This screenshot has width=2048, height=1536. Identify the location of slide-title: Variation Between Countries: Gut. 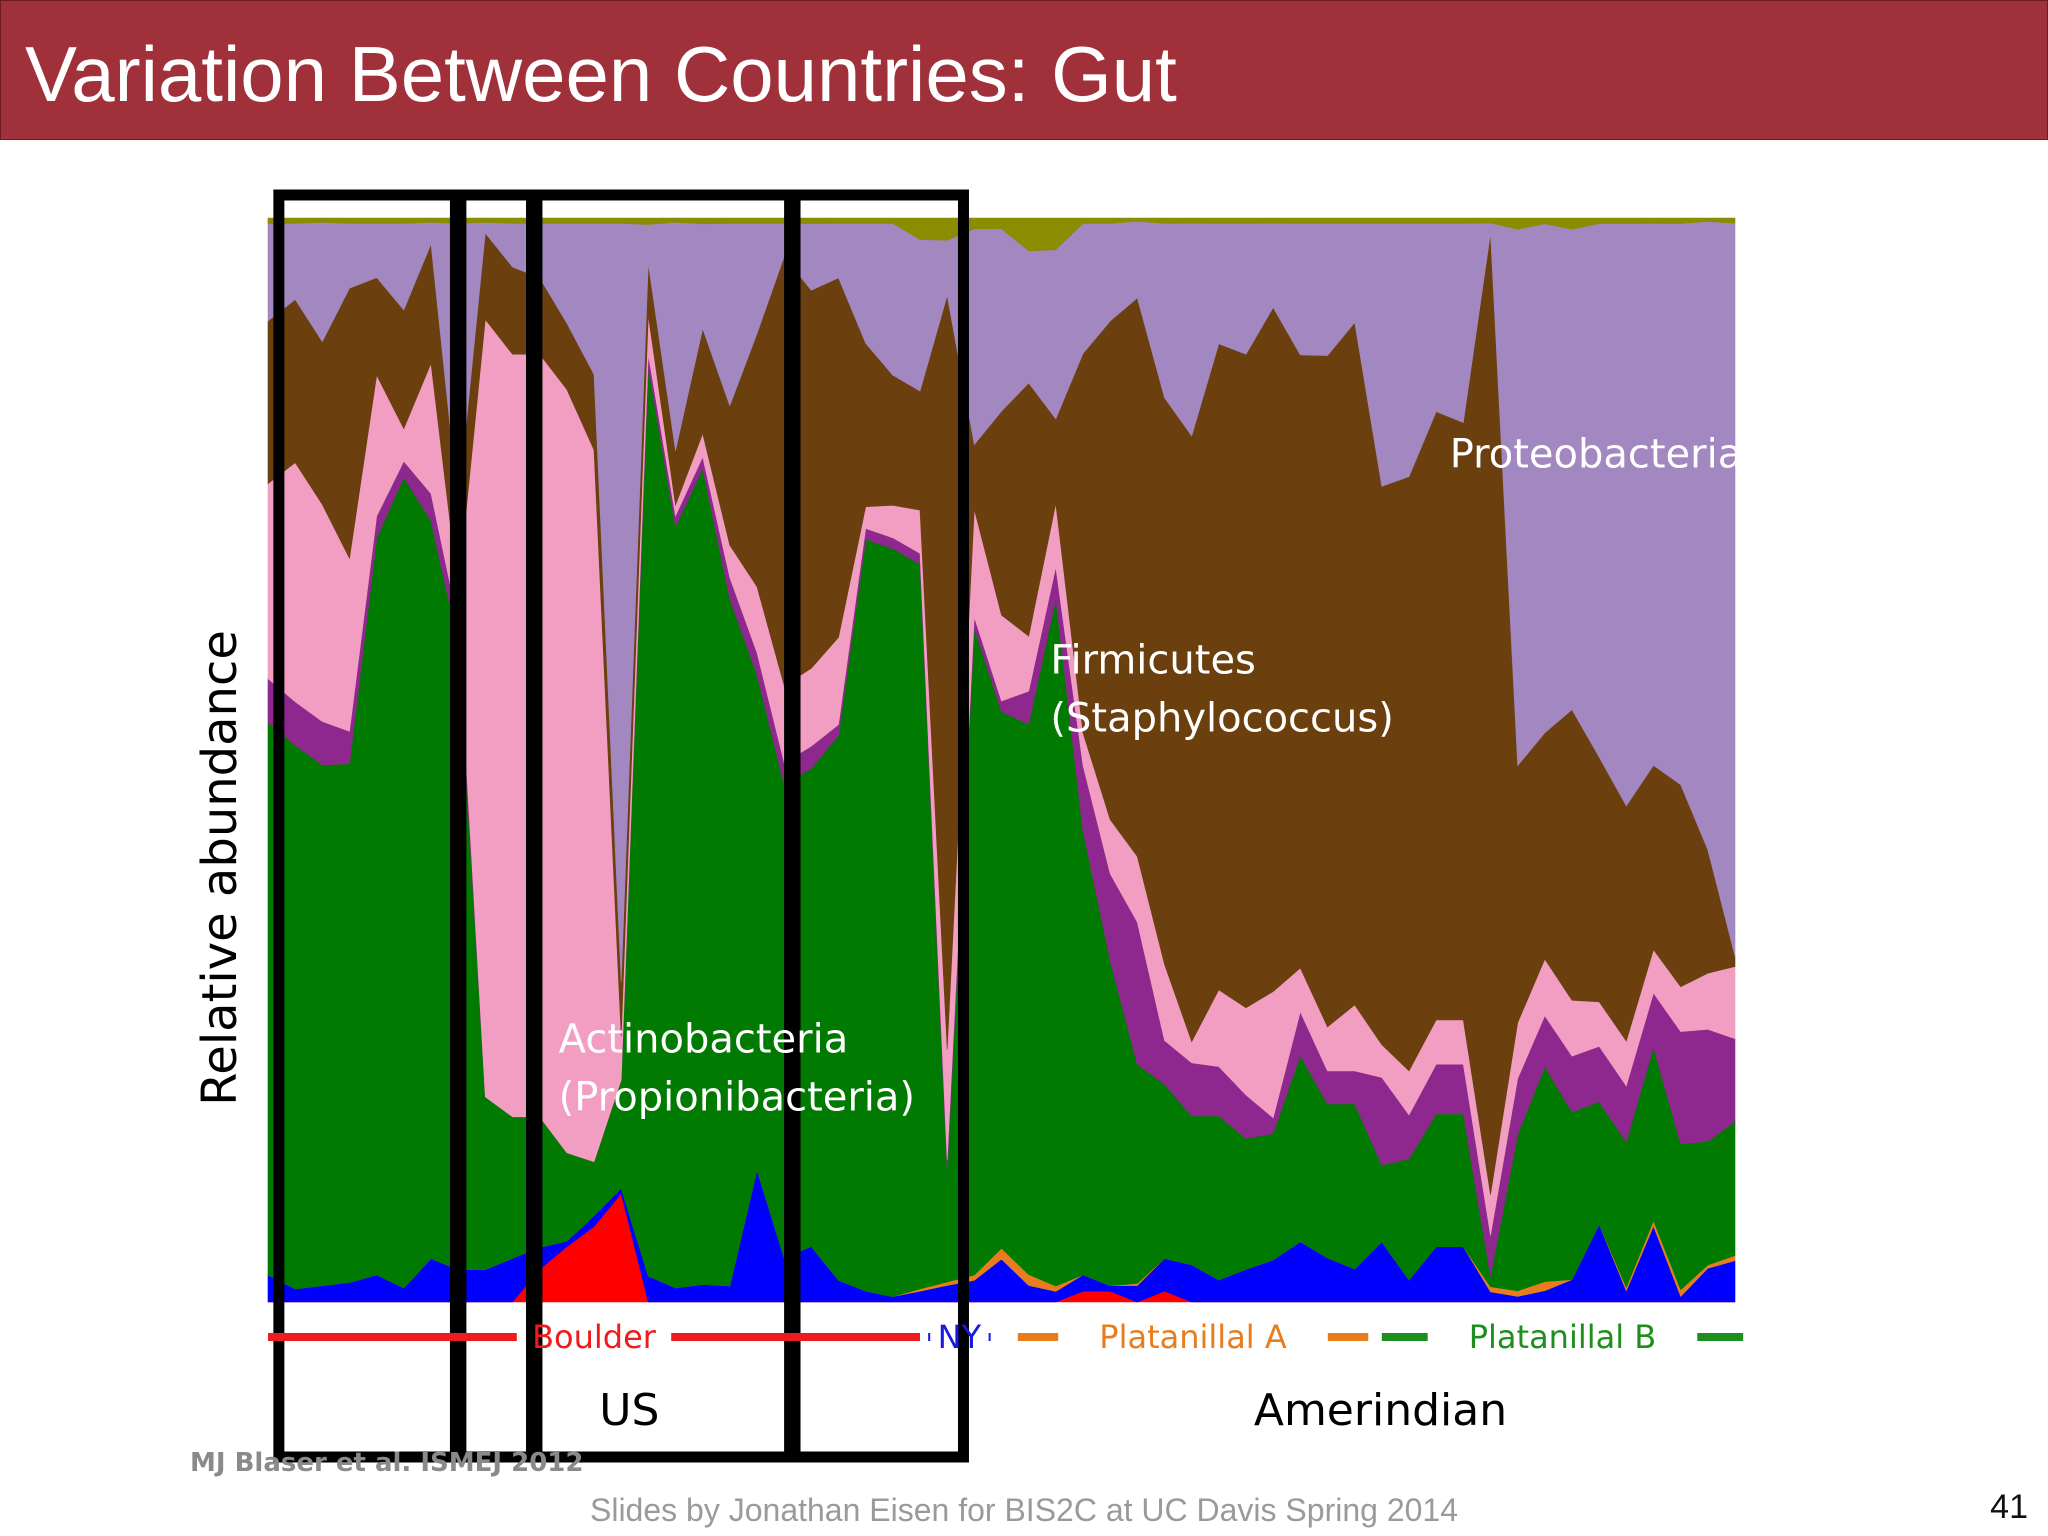
(601, 74).